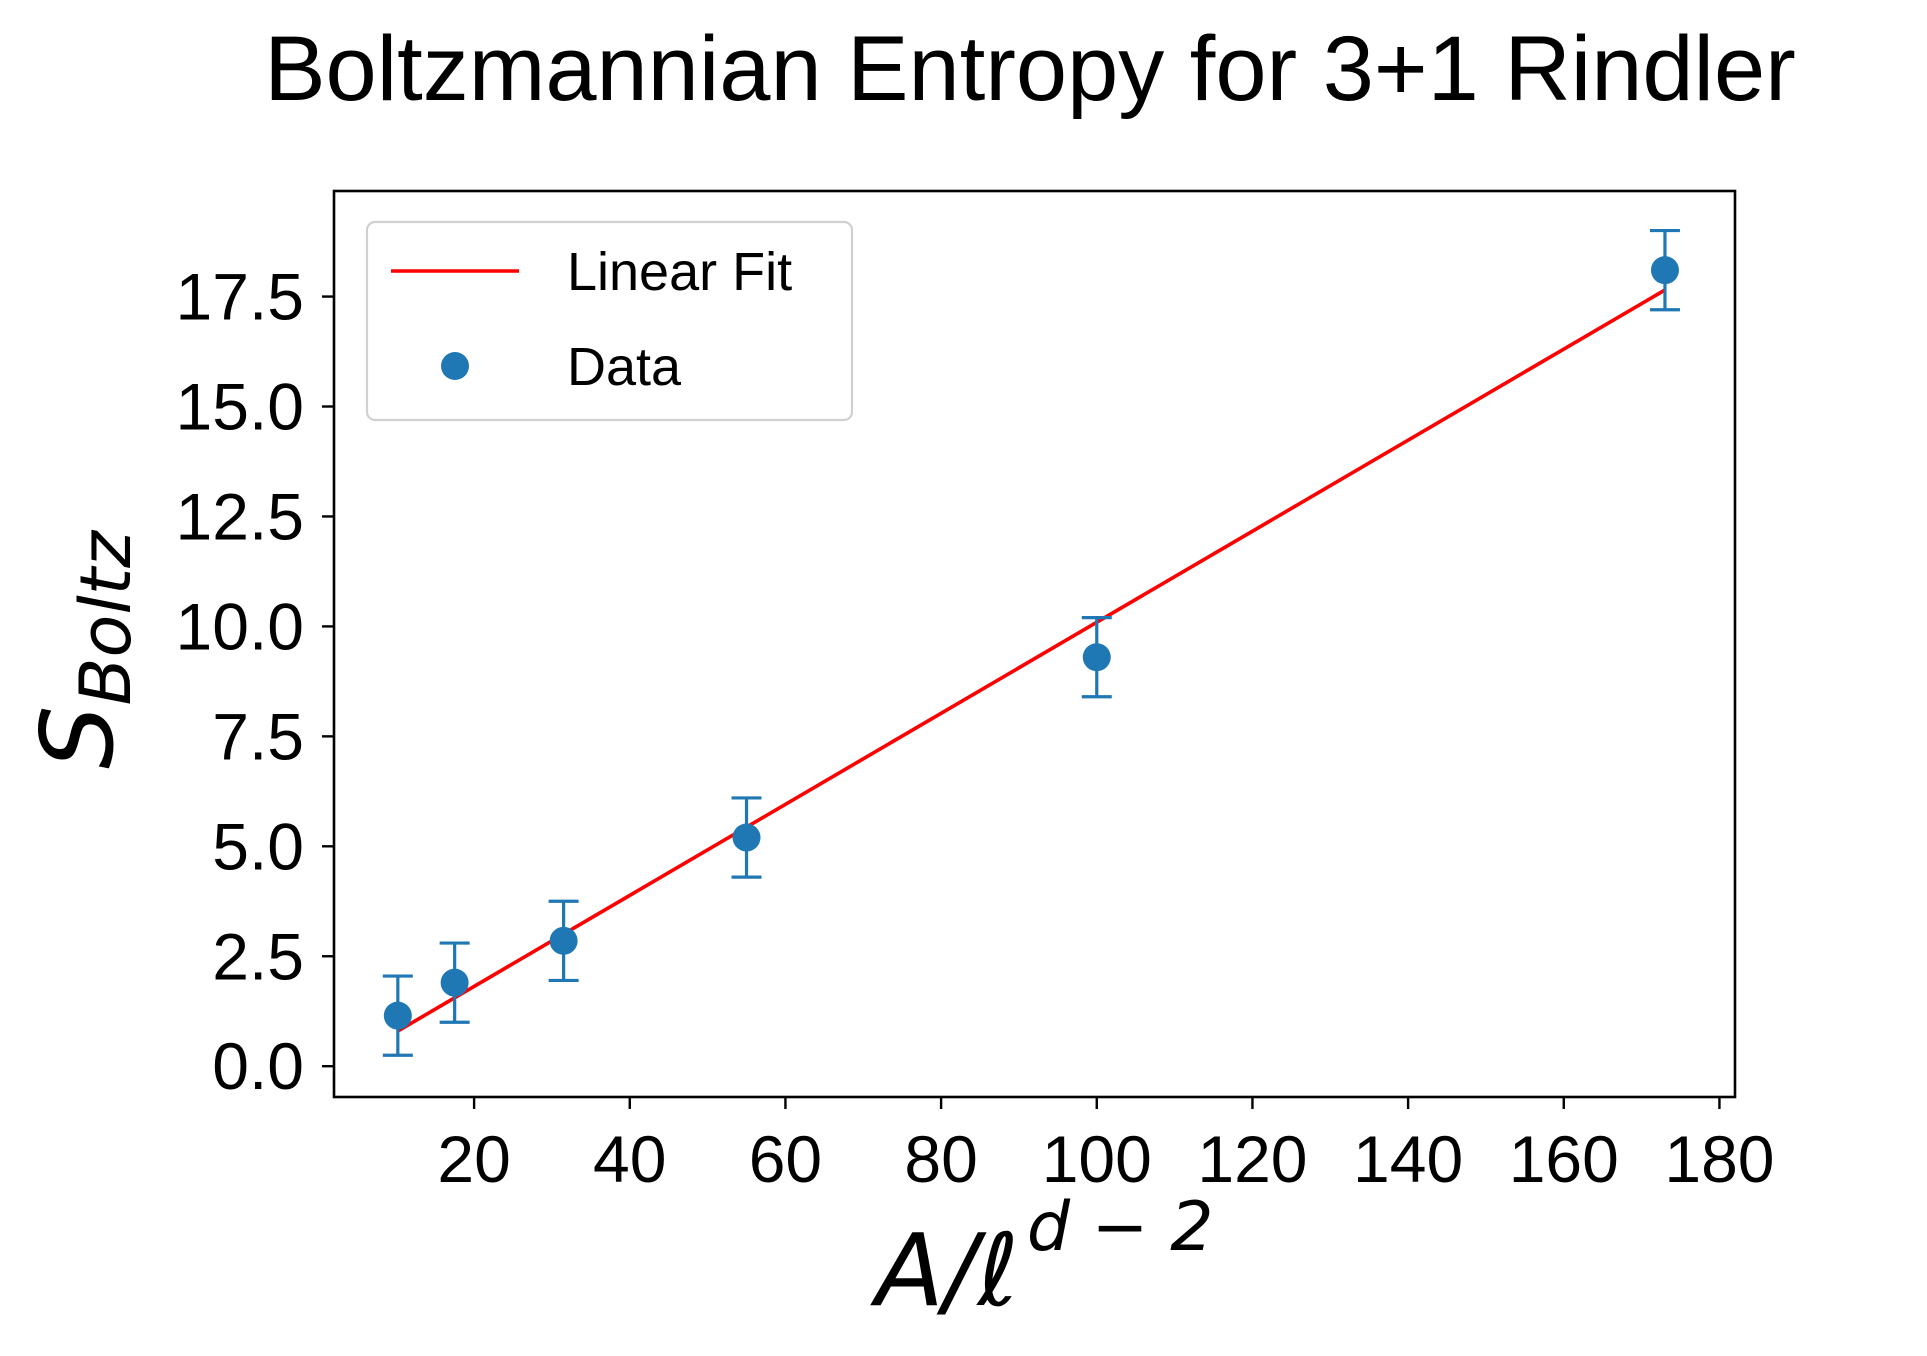 The height and width of the screenshot is (1356, 1927). I want to click on y-tick-label: 12.5, so click(240, 516).